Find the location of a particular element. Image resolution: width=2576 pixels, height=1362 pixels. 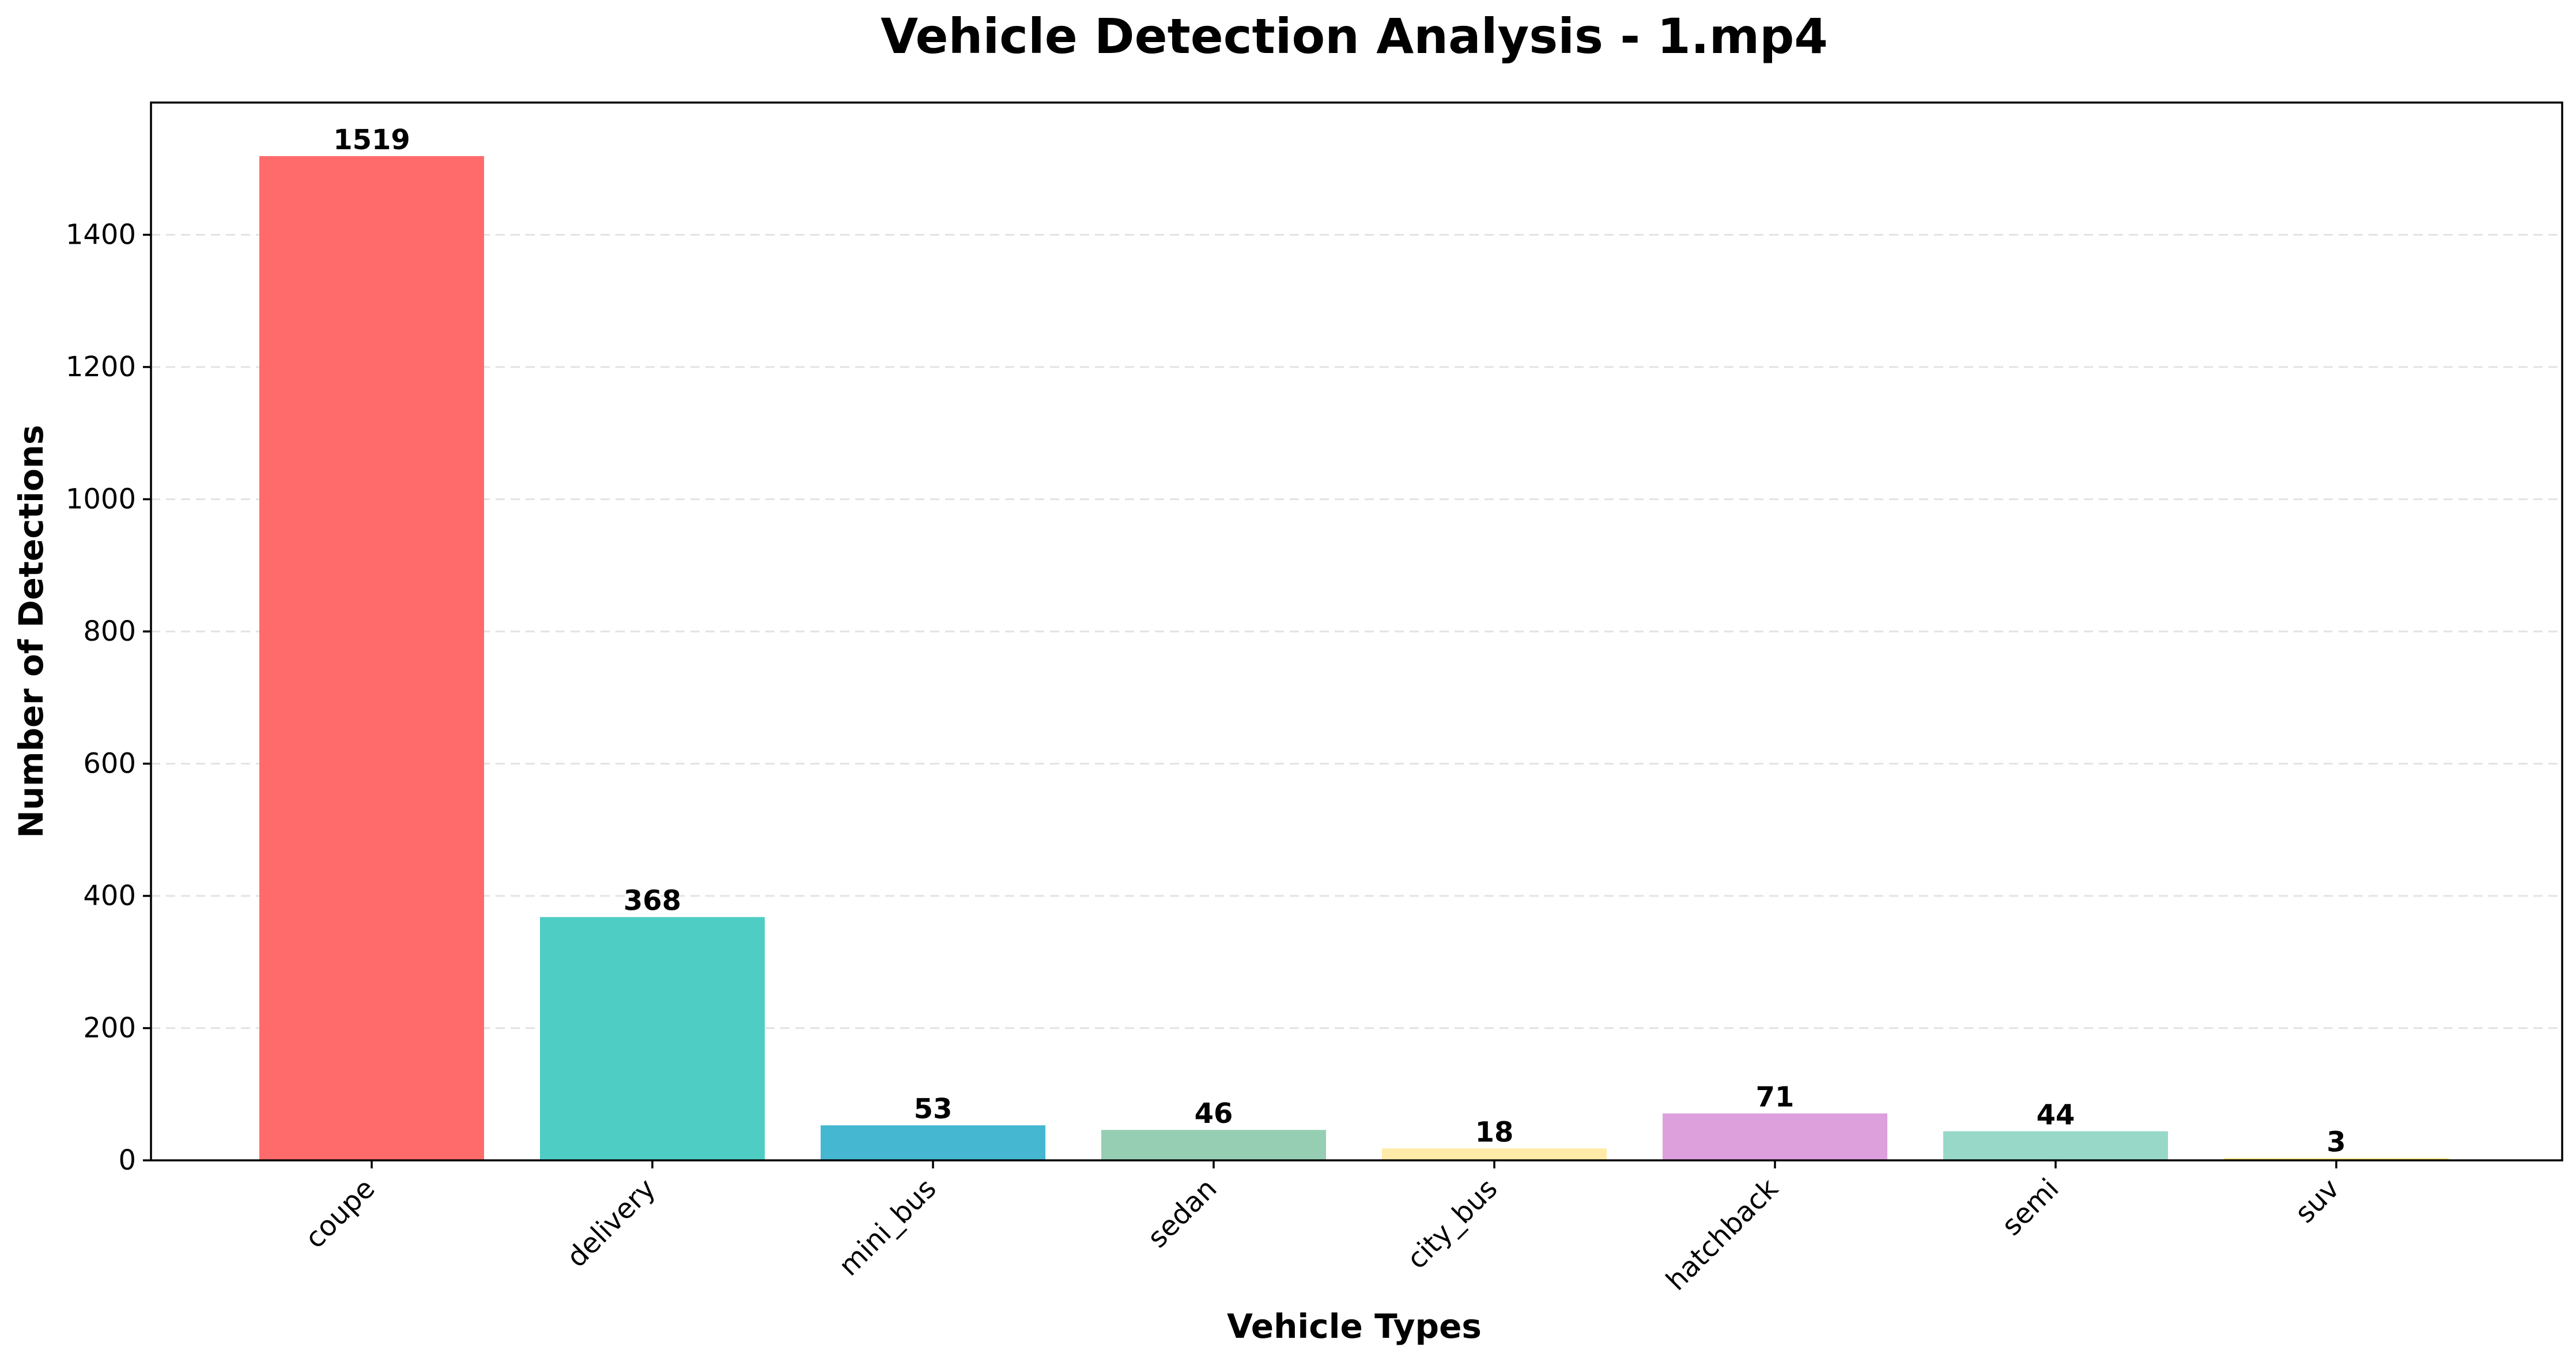

y-tick-label: 0 is located at coordinates (127, 1160).